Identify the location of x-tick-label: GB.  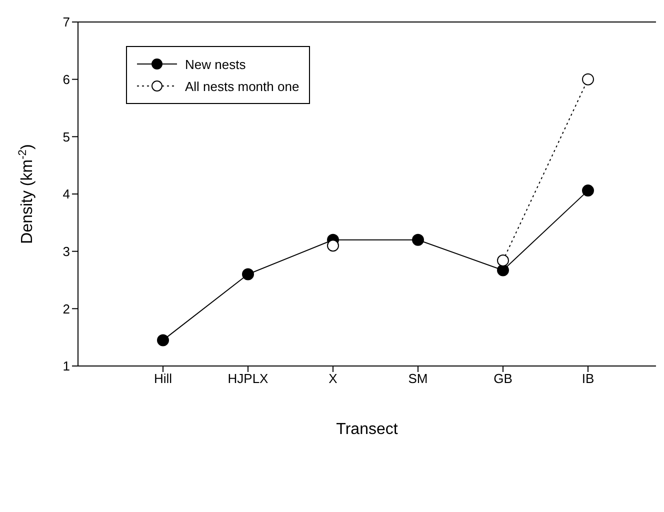
(503, 378).